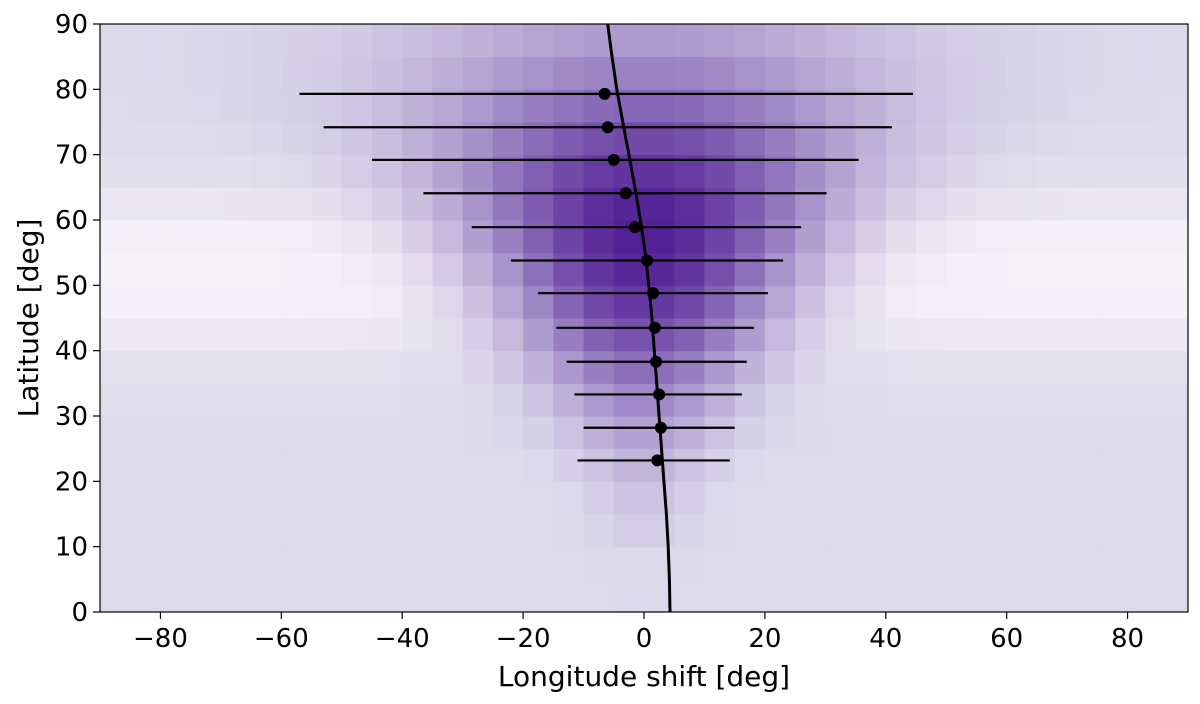  What do you see at coordinates (281, 639) in the screenshot?
I see `x-tick-label: −60` at bounding box center [281, 639].